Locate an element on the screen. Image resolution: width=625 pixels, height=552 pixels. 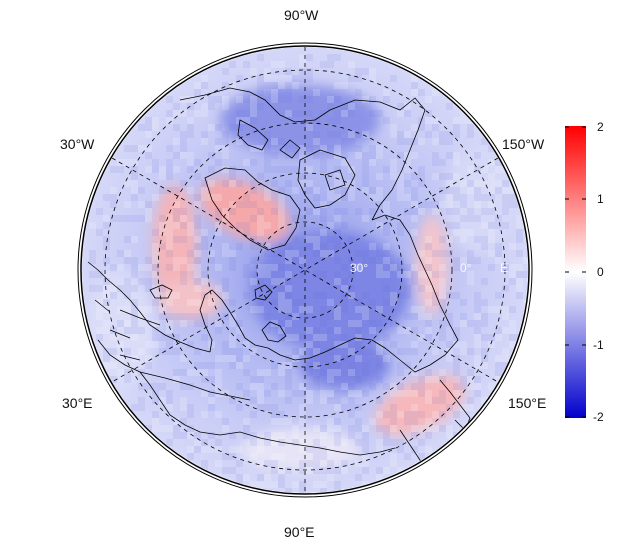
alaska-coastline is located at coordinates (415, 277).